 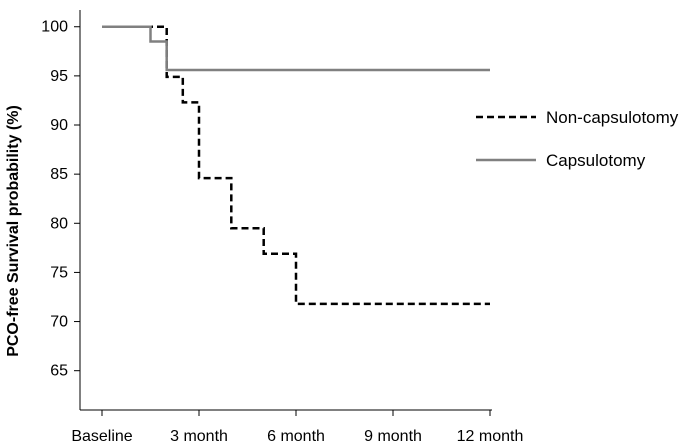 What do you see at coordinates (296, 48) in the screenshot?
I see `series-line-capsulotomy` at bounding box center [296, 48].